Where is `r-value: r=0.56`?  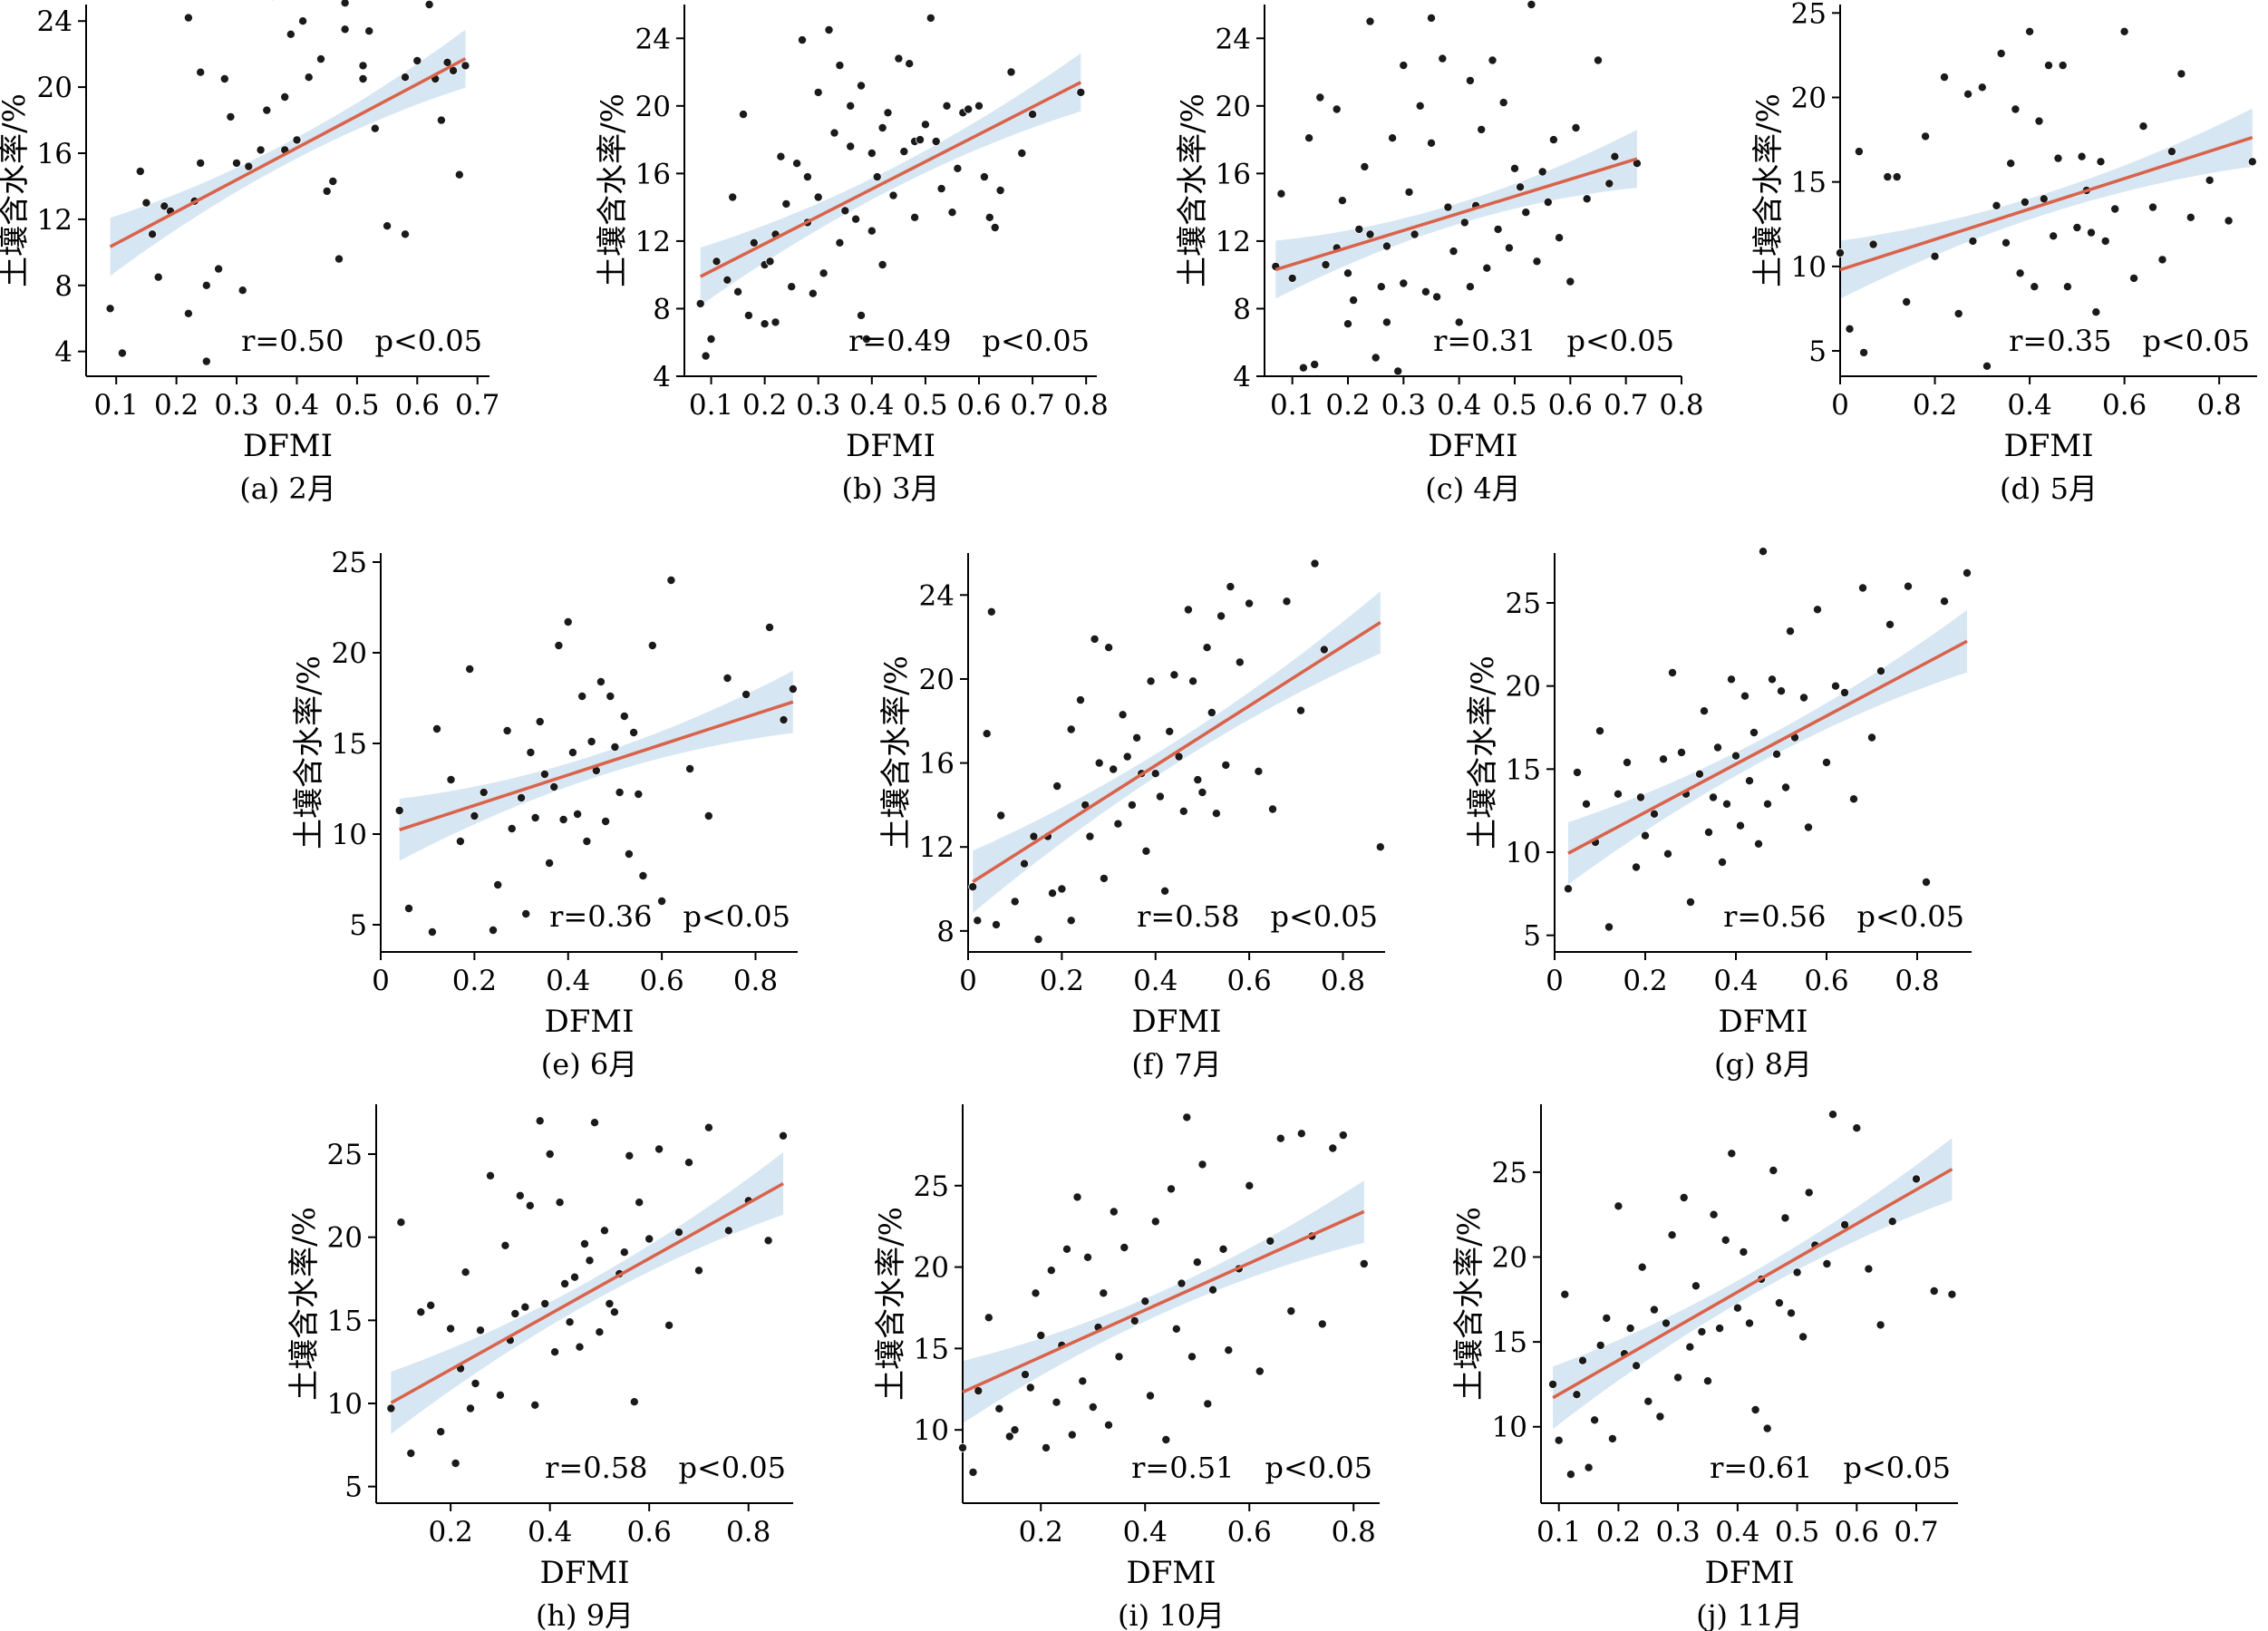
r-value: r=0.56 is located at coordinates (1775, 917).